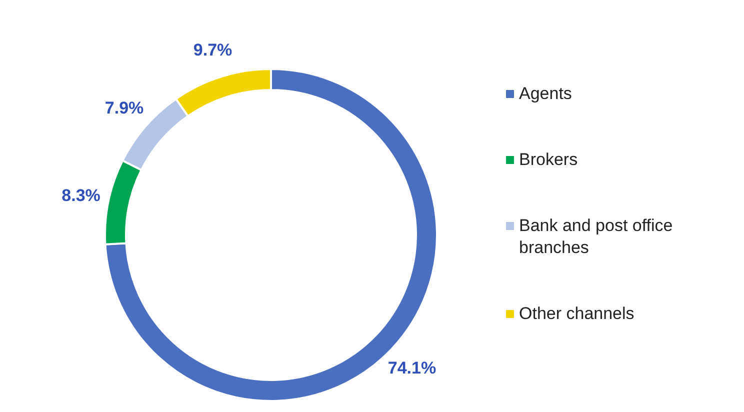 This screenshot has width=744, height=412. Describe the element at coordinates (81, 196) in the screenshot. I see `data-label: 8.3%` at that location.